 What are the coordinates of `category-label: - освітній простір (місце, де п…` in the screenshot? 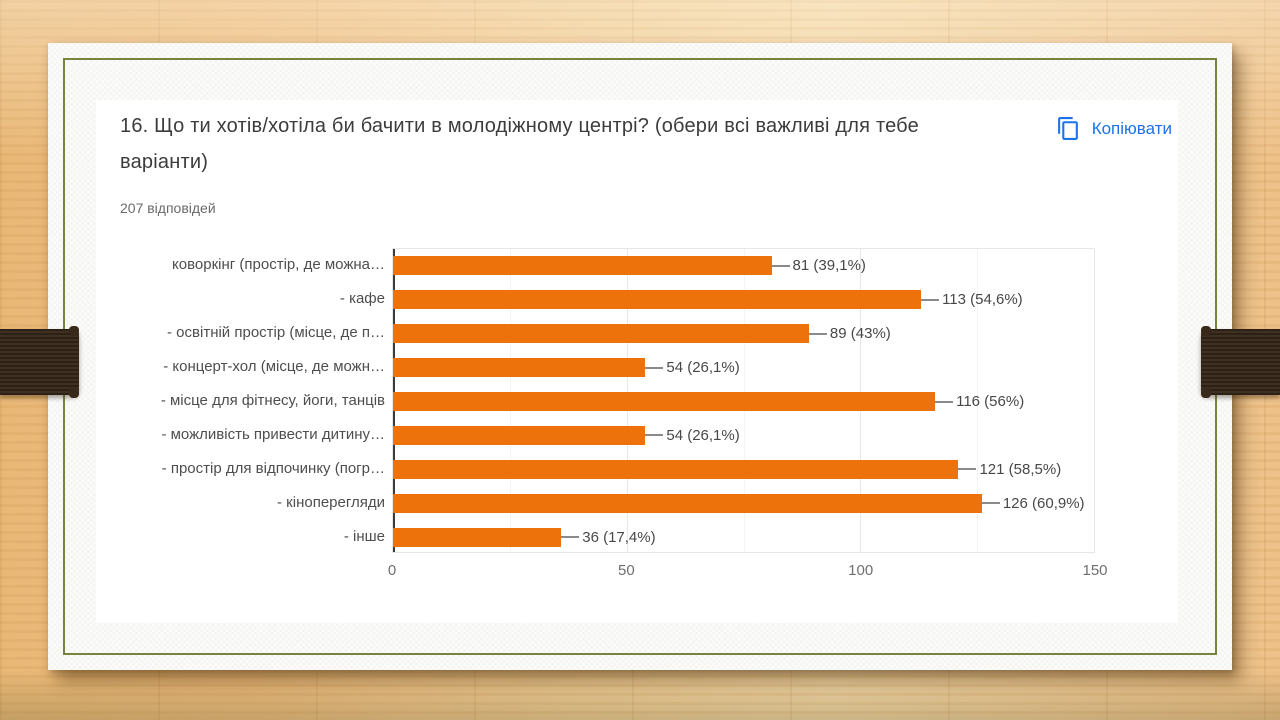 It's located at (276, 333).